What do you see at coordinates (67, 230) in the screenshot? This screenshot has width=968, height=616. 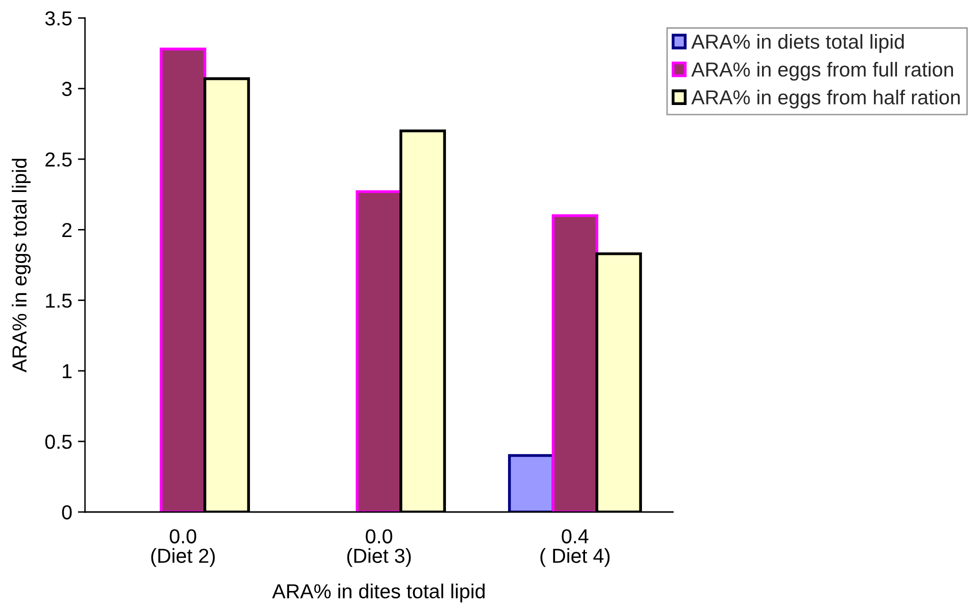 I see `y-tick-label: 2` at bounding box center [67, 230].